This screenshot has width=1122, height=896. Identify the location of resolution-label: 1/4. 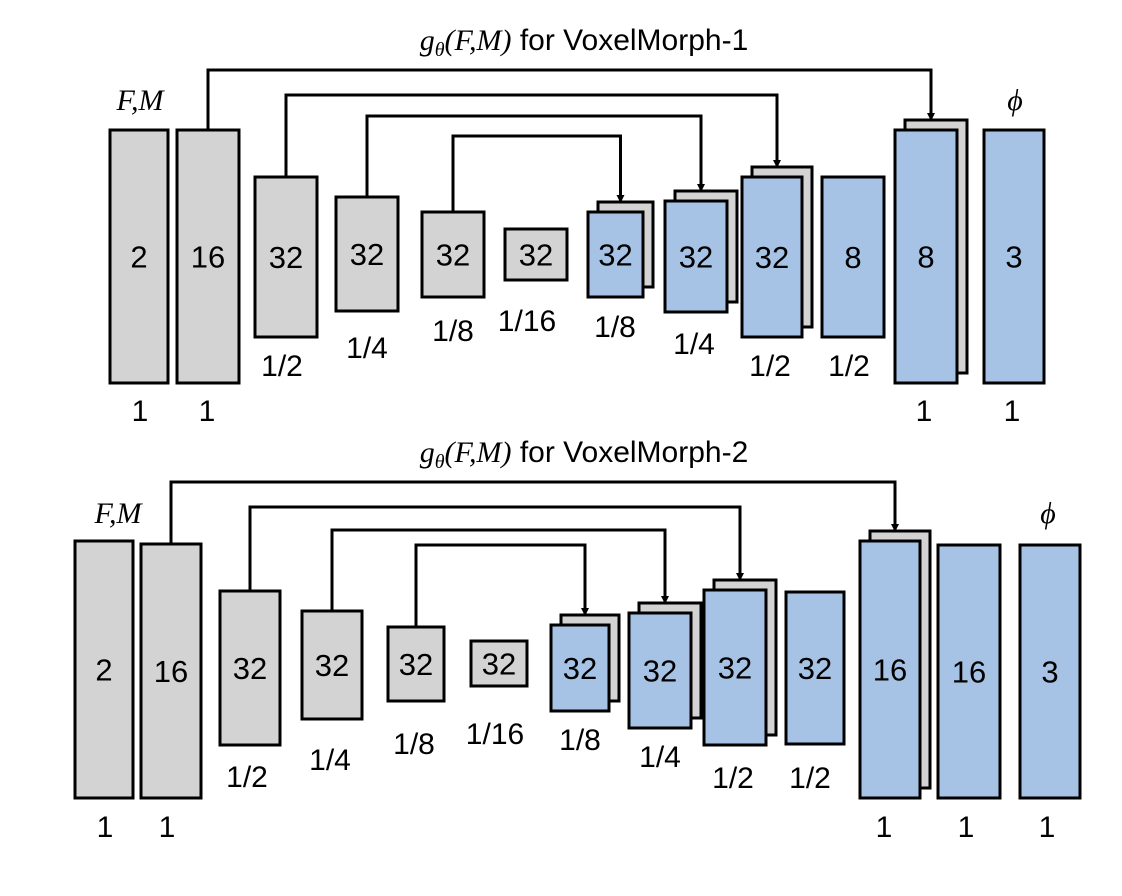
(367, 348).